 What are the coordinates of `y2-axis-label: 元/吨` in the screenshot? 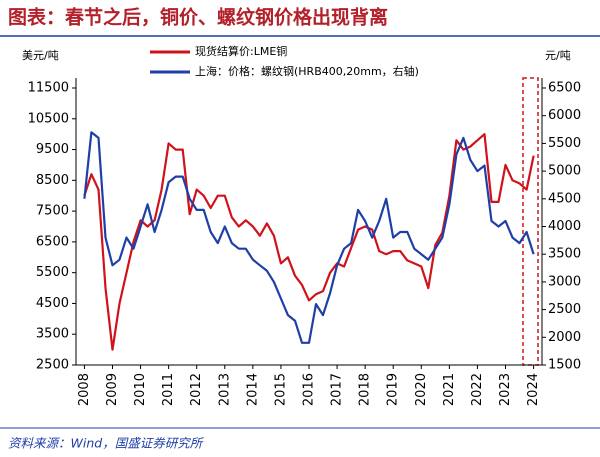 It's located at (558, 55).